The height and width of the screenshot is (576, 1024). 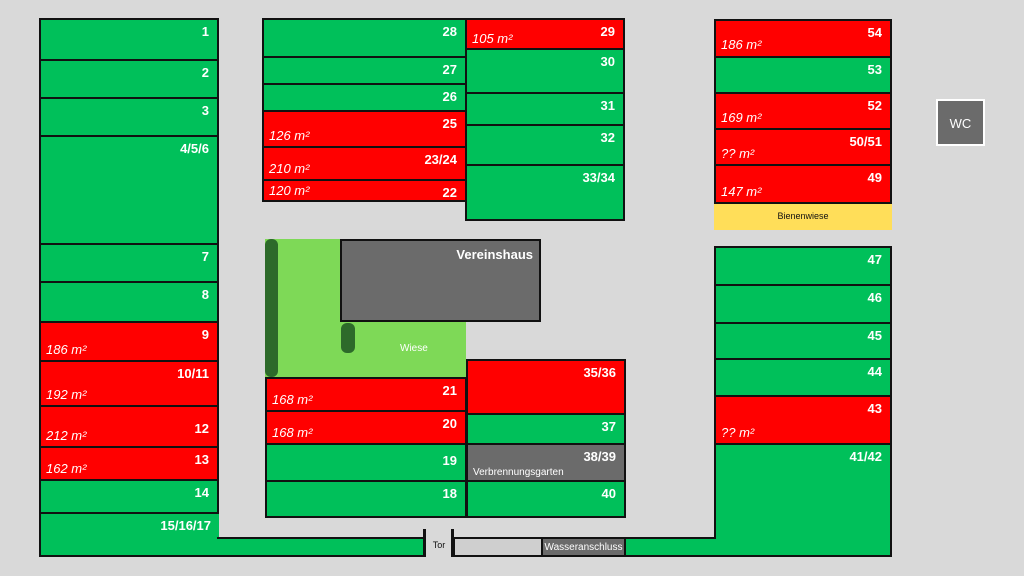 What do you see at coordinates (205, 72) in the screenshot?
I see `plot-number: 2` at bounding box center [205, 72].